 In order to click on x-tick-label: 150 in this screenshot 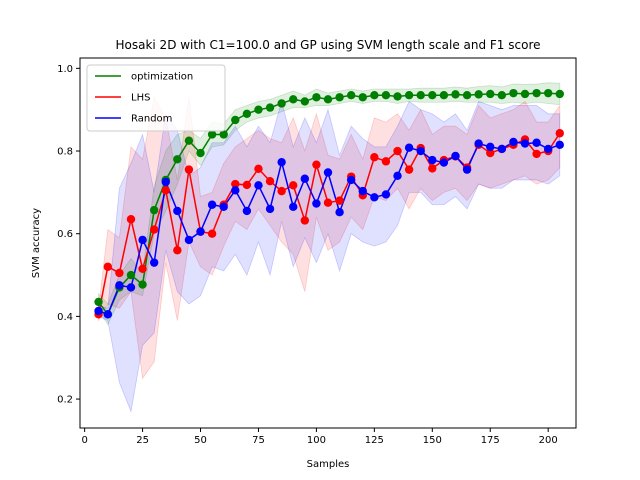, I will do `click(432, 440)`.